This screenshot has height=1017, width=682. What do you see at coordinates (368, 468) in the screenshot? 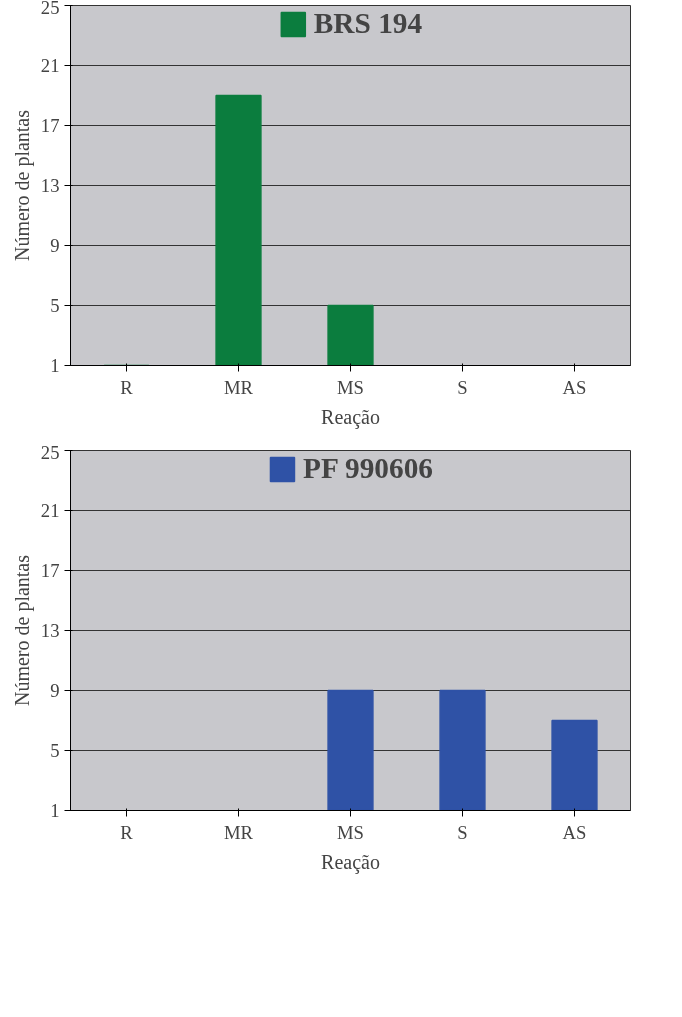
I see `legend-label: PF 990606` at bounding box center [368, 468].